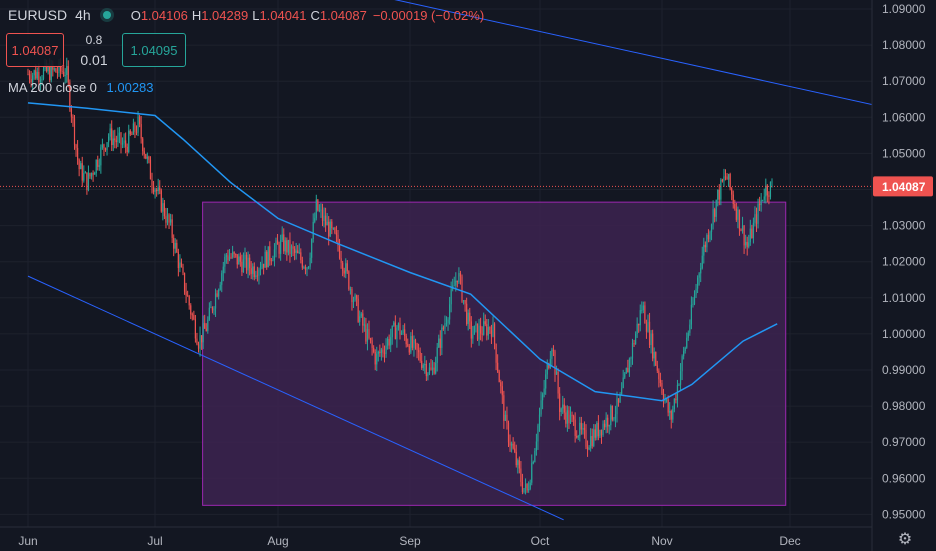 Image resolution: width=936 pixels, height=551 pixels. Describe the element at coordinates (35, 50) in the screenshot. I see `sell-button: 1.04087` at that location.